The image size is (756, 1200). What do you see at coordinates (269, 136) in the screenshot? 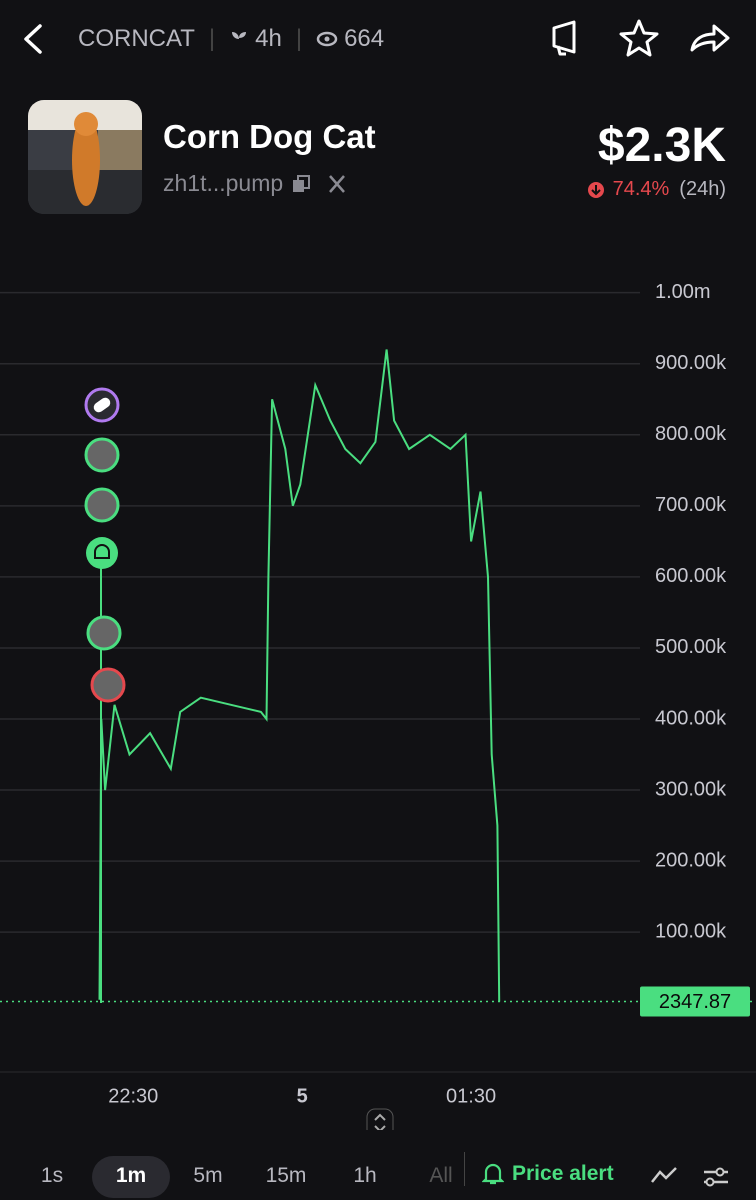
I see `token-name: Corn Dog Cat` at bounding box center [269, 136].